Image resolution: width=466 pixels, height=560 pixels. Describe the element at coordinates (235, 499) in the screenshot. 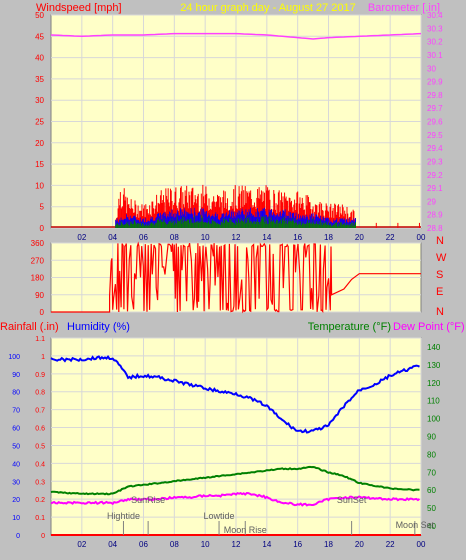

I see `dewpoint-series-line` at that location.